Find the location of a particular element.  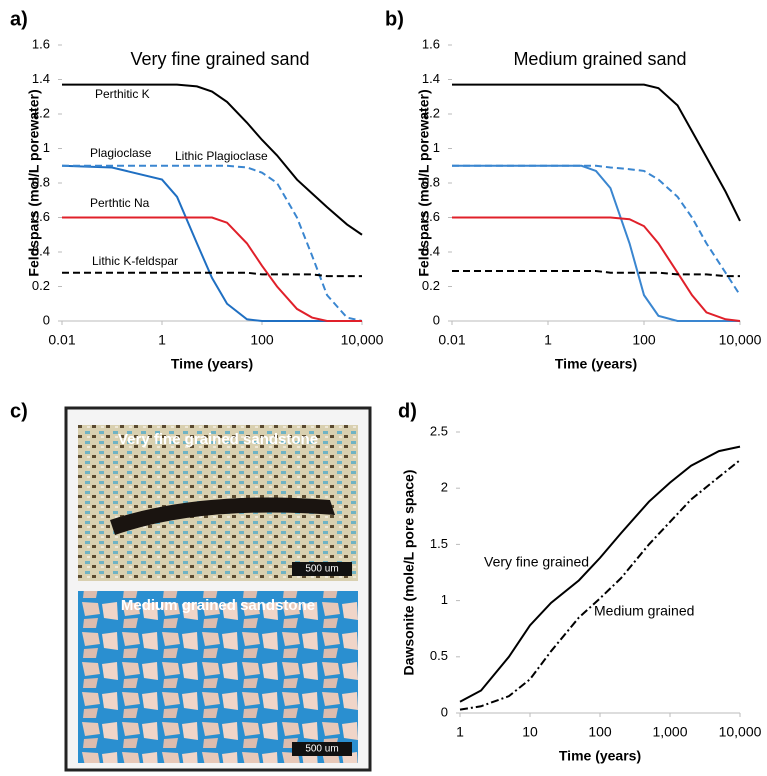

series-label: Perthtic Na is located at coordinates (120, 203).